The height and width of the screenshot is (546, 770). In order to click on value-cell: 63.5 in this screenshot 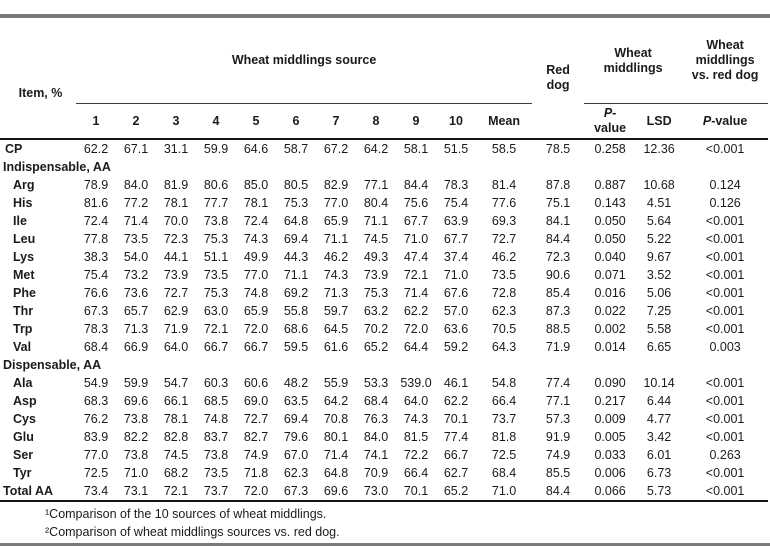, I will do `click(296, 401)`.